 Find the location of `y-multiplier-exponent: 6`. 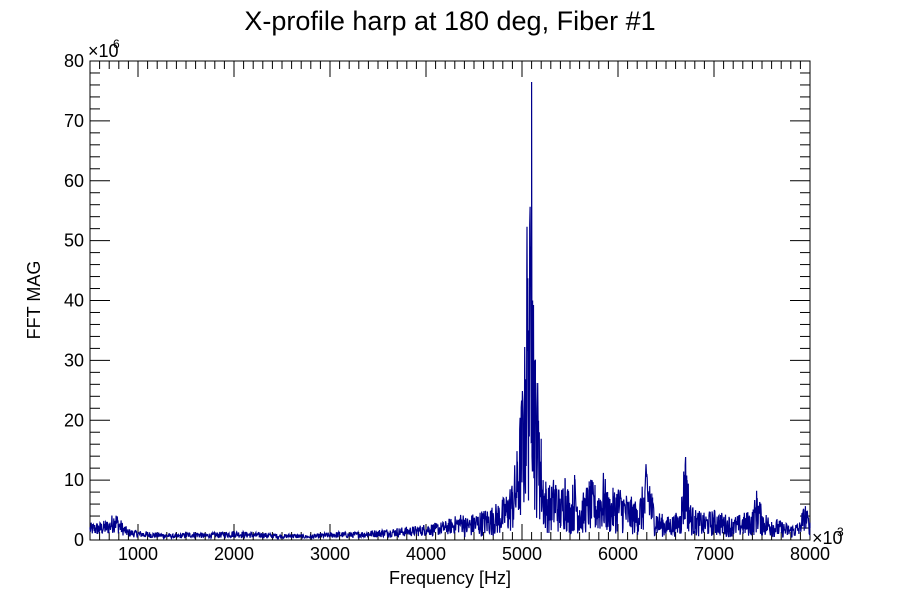

y-multiplier-exponent: 6 is located at coordinates (116, 44).